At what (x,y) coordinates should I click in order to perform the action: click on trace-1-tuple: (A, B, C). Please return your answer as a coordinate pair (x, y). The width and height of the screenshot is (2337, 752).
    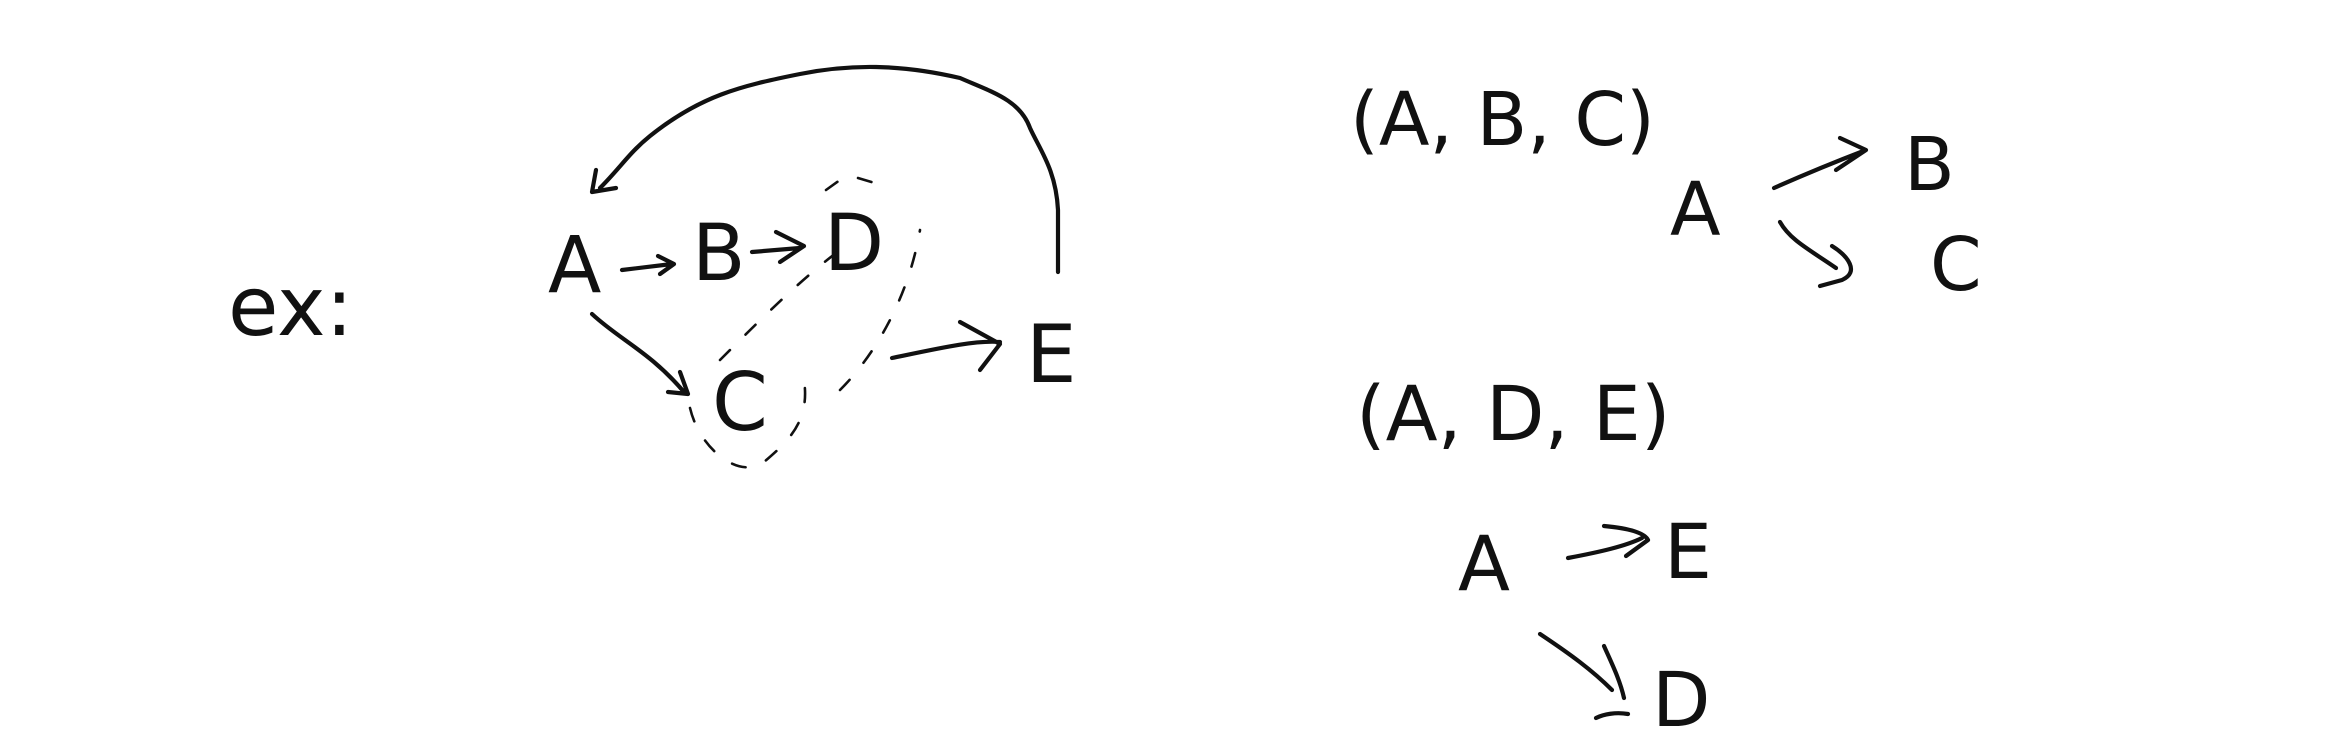
    Looking at the image, I should click on (1502, 120).